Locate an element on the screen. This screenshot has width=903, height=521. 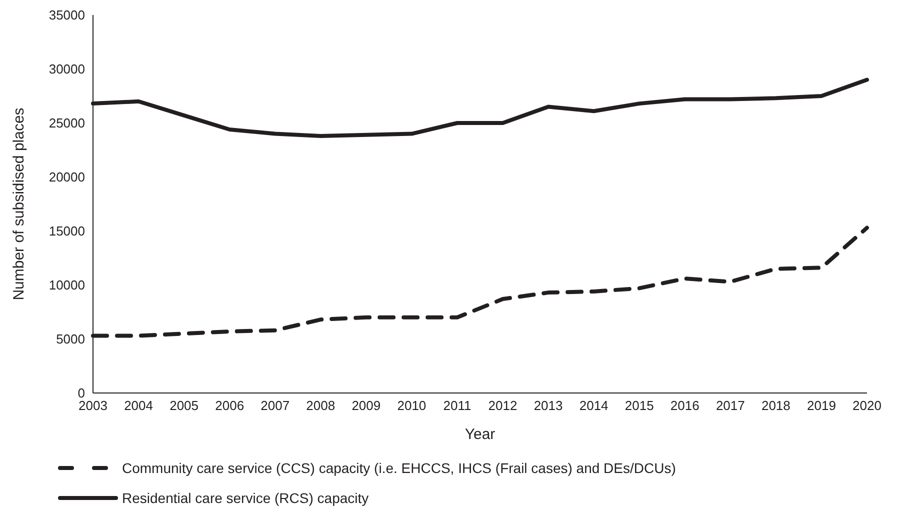
x-tick-label: 2008 is located at coordinates (321, 406).